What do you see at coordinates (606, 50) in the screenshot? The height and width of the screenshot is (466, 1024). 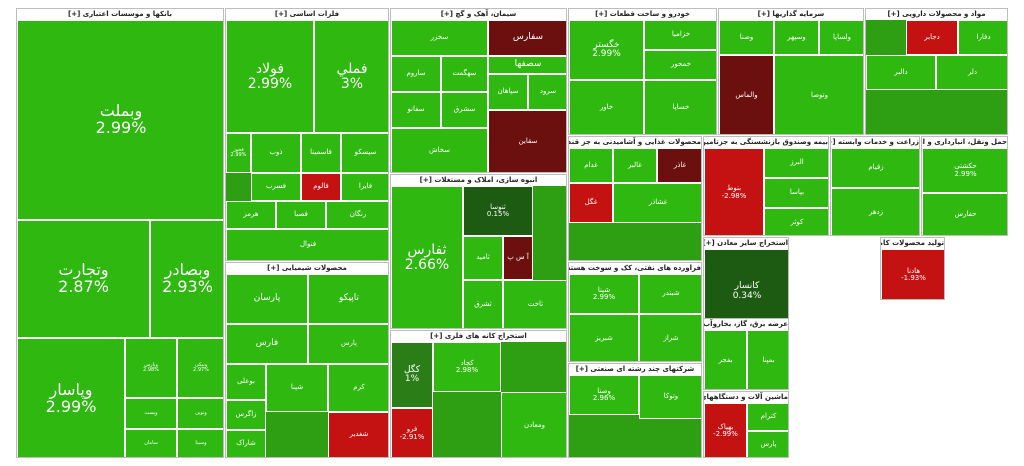 I see `stock-tile: خگستر 2.99%` at bounding box center [606, 50].